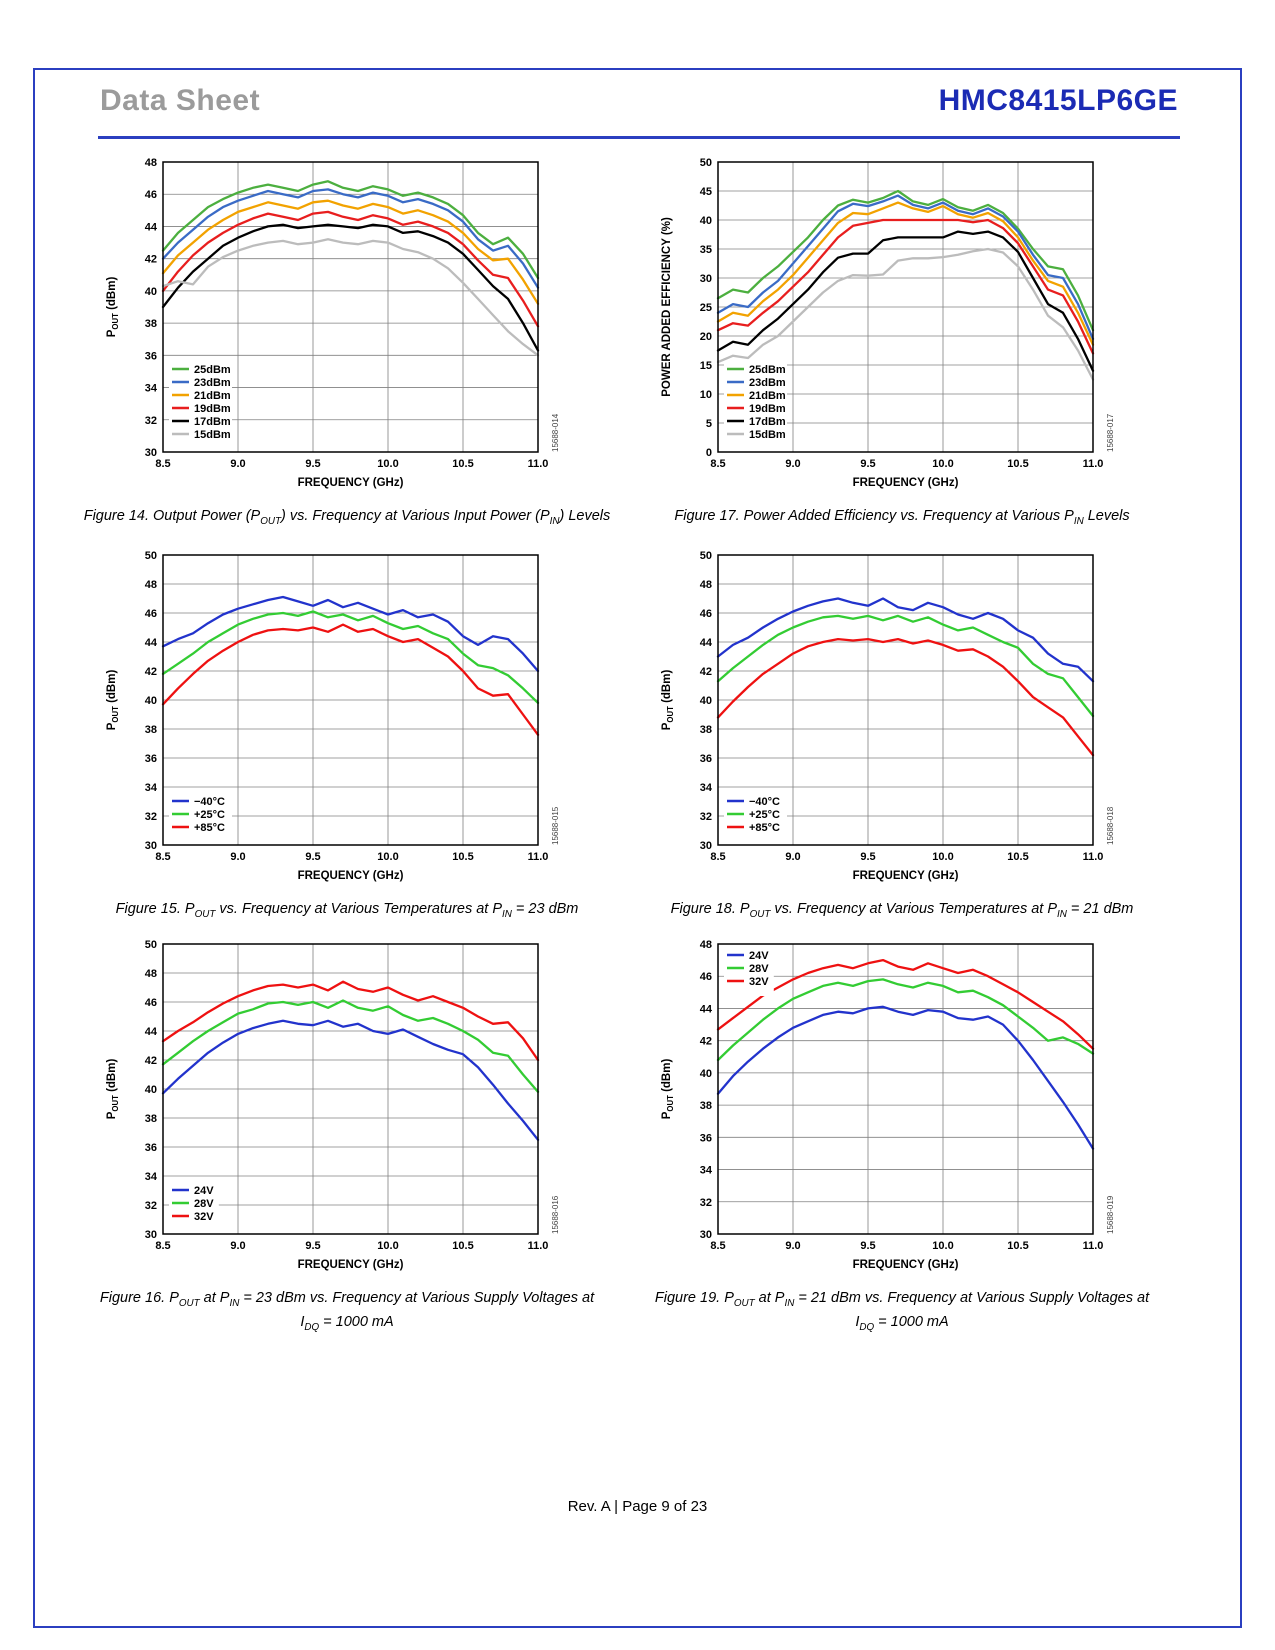 Image resolution: width=1275 pixels, height=1650 pixels. I want to click on legend: −40°C+25°C+85°C, so click(200, 817).